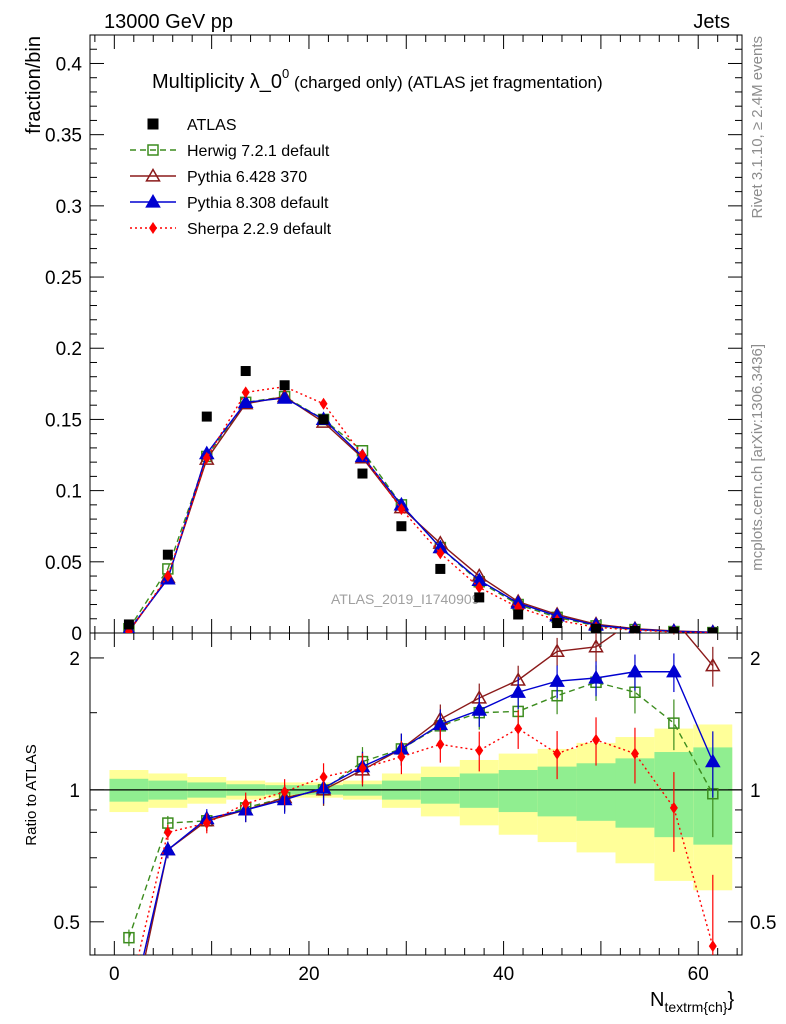  What do you see at coordinates (74, 791) in the screenshot?
I see `ratio-tick-label: 1` at bounding box center [74, 791].